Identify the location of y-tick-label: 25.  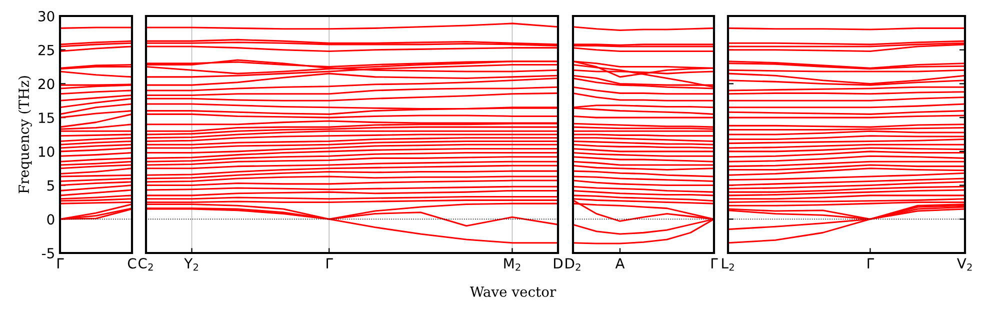
(46, 50).